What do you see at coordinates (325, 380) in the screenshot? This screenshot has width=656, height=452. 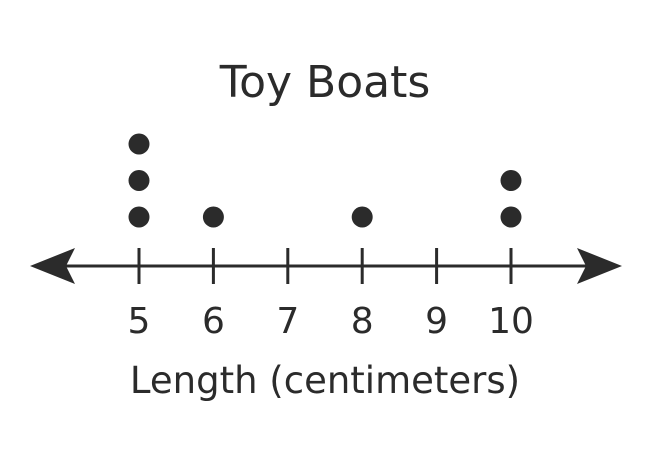 I see `x-axis-label: Length (centimeters)` at bounding box center [325, 380].